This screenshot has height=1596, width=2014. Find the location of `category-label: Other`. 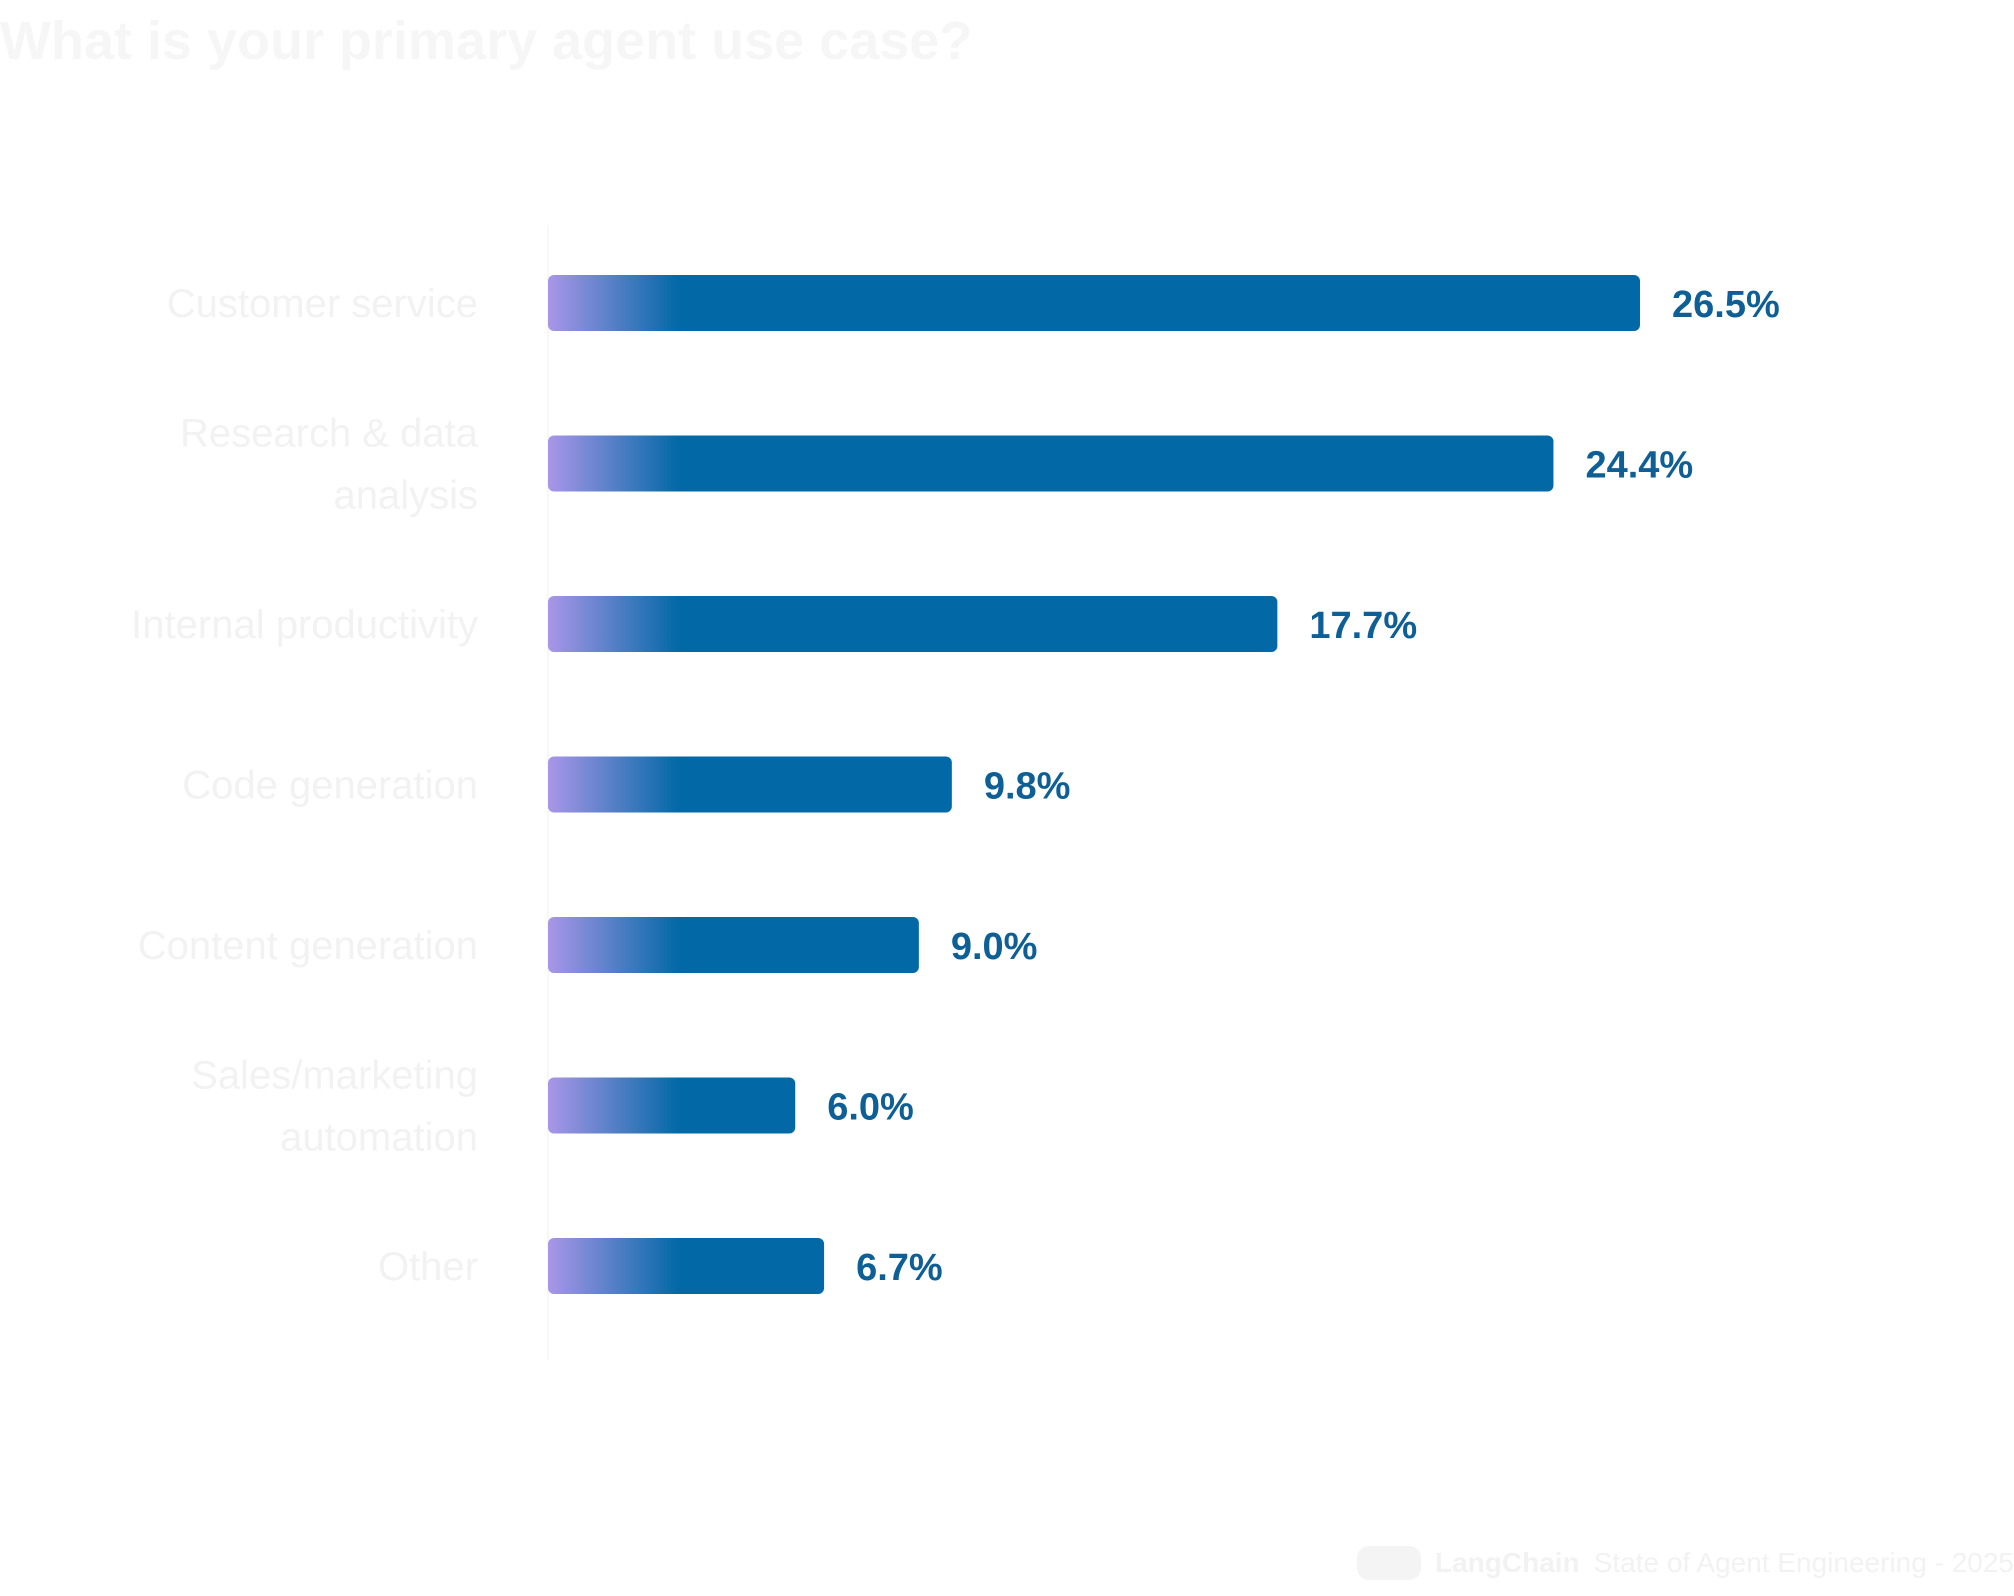

category-label: Other is located at coordinates (428, 1267).